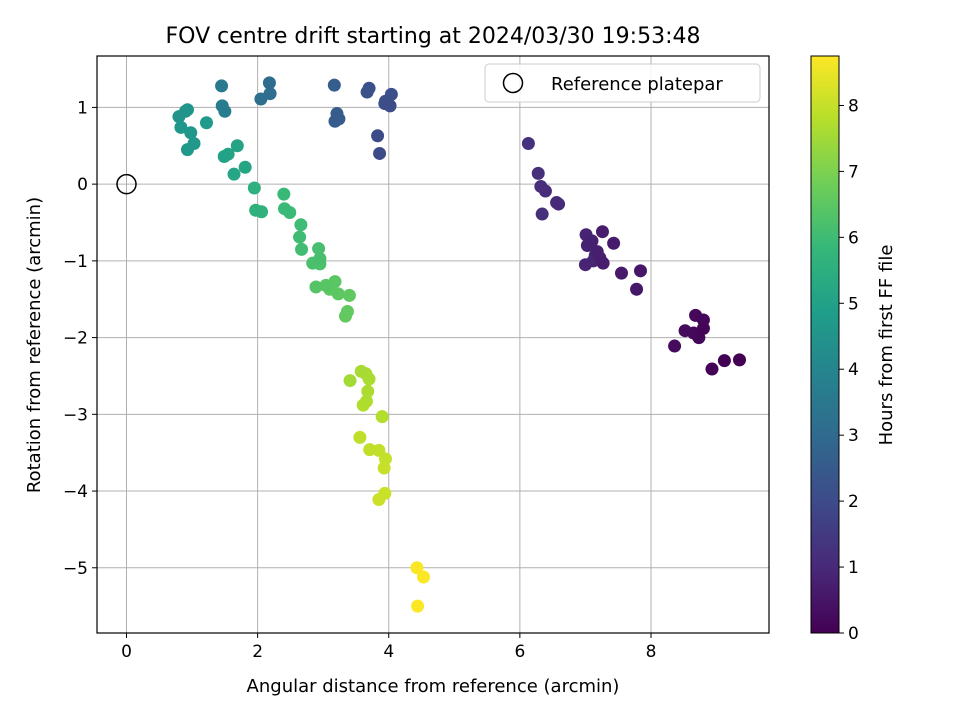 Image resolution: width=960 pixels, height=720 pixels. I want to click on colorbar-tick-label: 8, so click(853, 106).